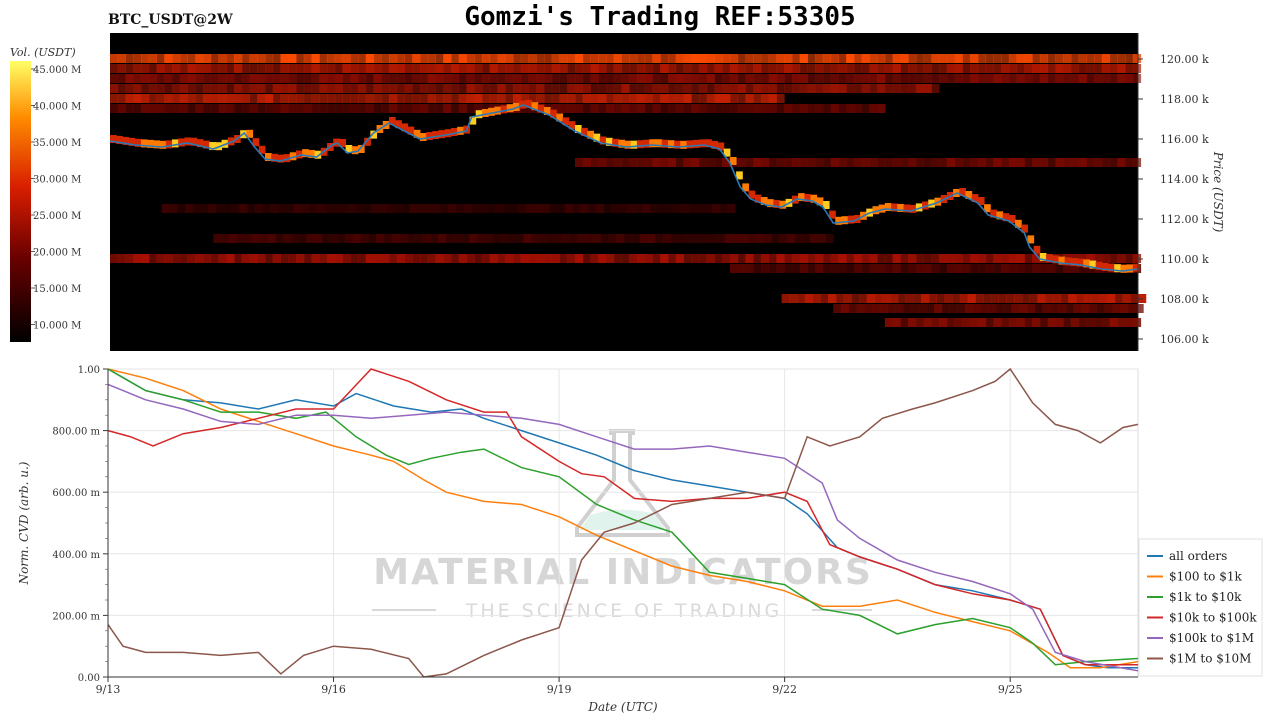 The width and height of the screenshot is (1280, 720). Describe the element at coordinates (24, 523) in the screenshot. I see `y-axis-label: Norm. CVD (arb. u.)` at that location.